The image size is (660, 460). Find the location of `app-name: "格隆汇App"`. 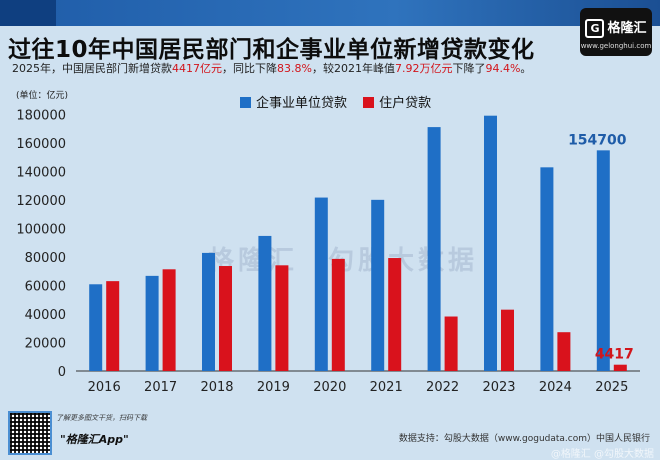

app-name: "格隆汇App" is located at coordinates (94, 439).